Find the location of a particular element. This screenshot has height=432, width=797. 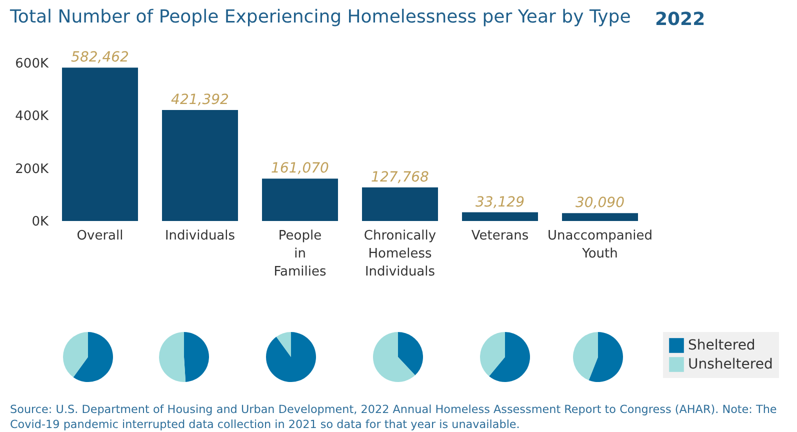

x-tick-label: Veterans is located at coordinates (500, 236).